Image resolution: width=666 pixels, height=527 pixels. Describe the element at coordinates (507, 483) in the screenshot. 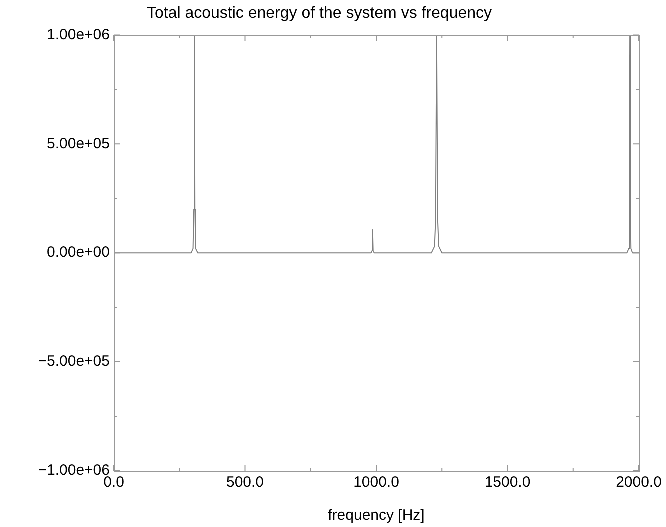

I see `x-tick-label: 1500.0` at that location.